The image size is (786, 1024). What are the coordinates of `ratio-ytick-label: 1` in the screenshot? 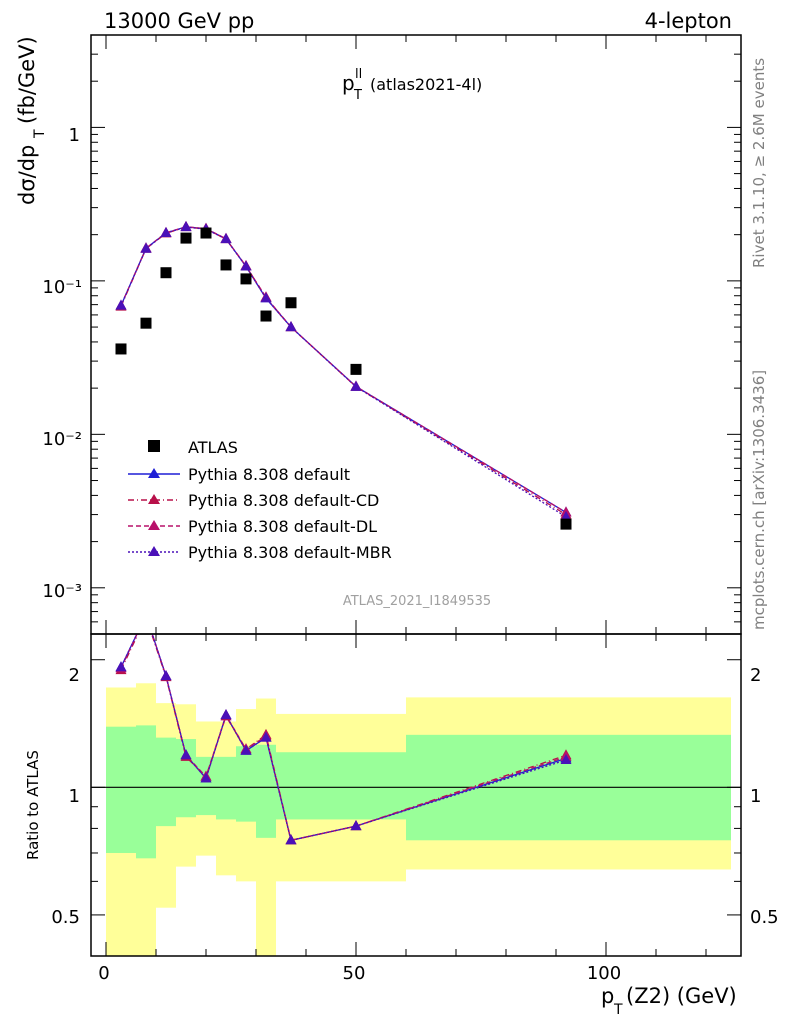 It's located at (74, 796).